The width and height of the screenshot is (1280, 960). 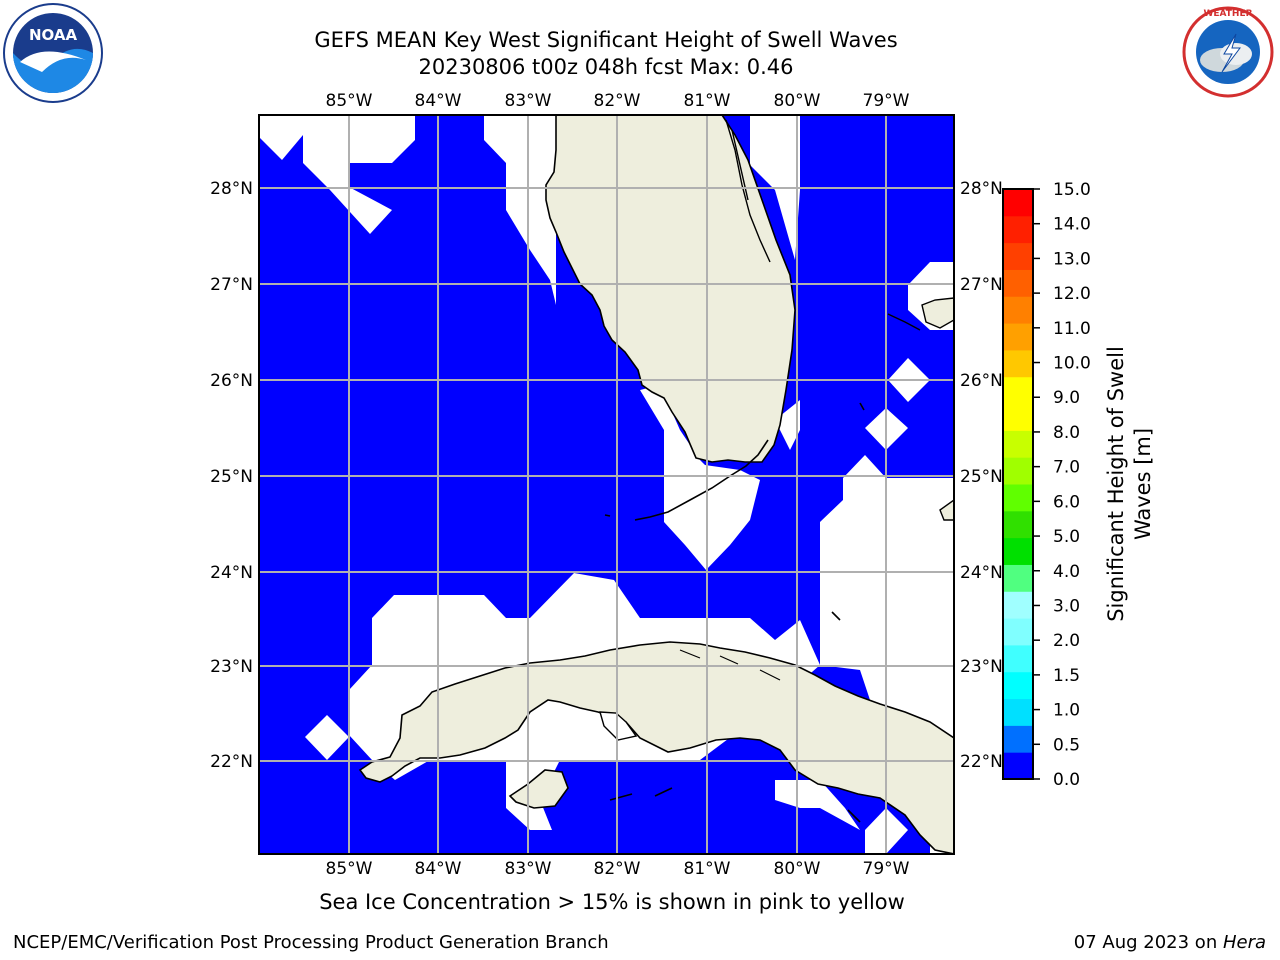 I want to click on colorbar-tick-label: 3.0, so click(x=1066, y=606).